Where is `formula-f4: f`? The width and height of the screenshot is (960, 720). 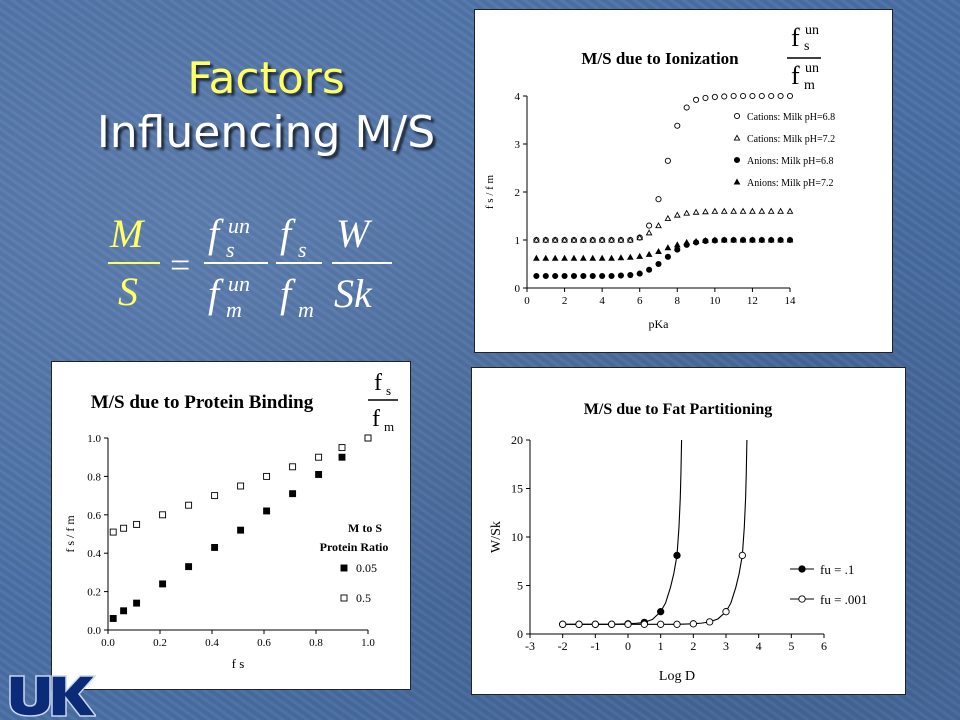
formula-f4: f is located at coordinates (288, 293).